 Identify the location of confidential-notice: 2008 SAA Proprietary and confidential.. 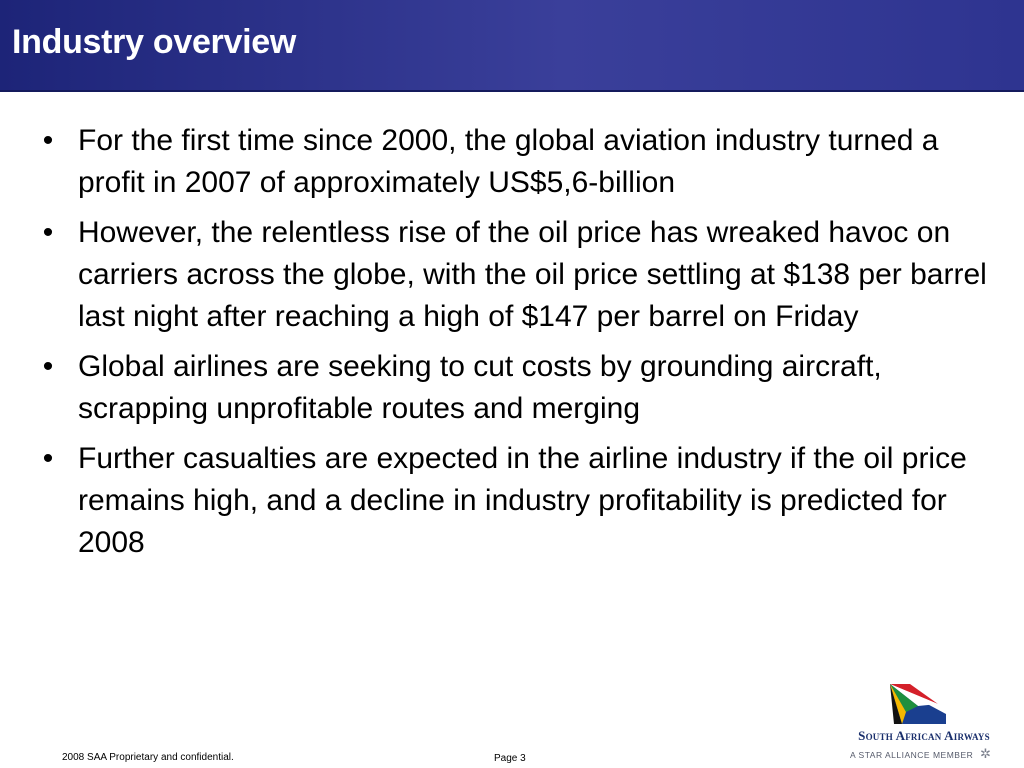
(148, 757).